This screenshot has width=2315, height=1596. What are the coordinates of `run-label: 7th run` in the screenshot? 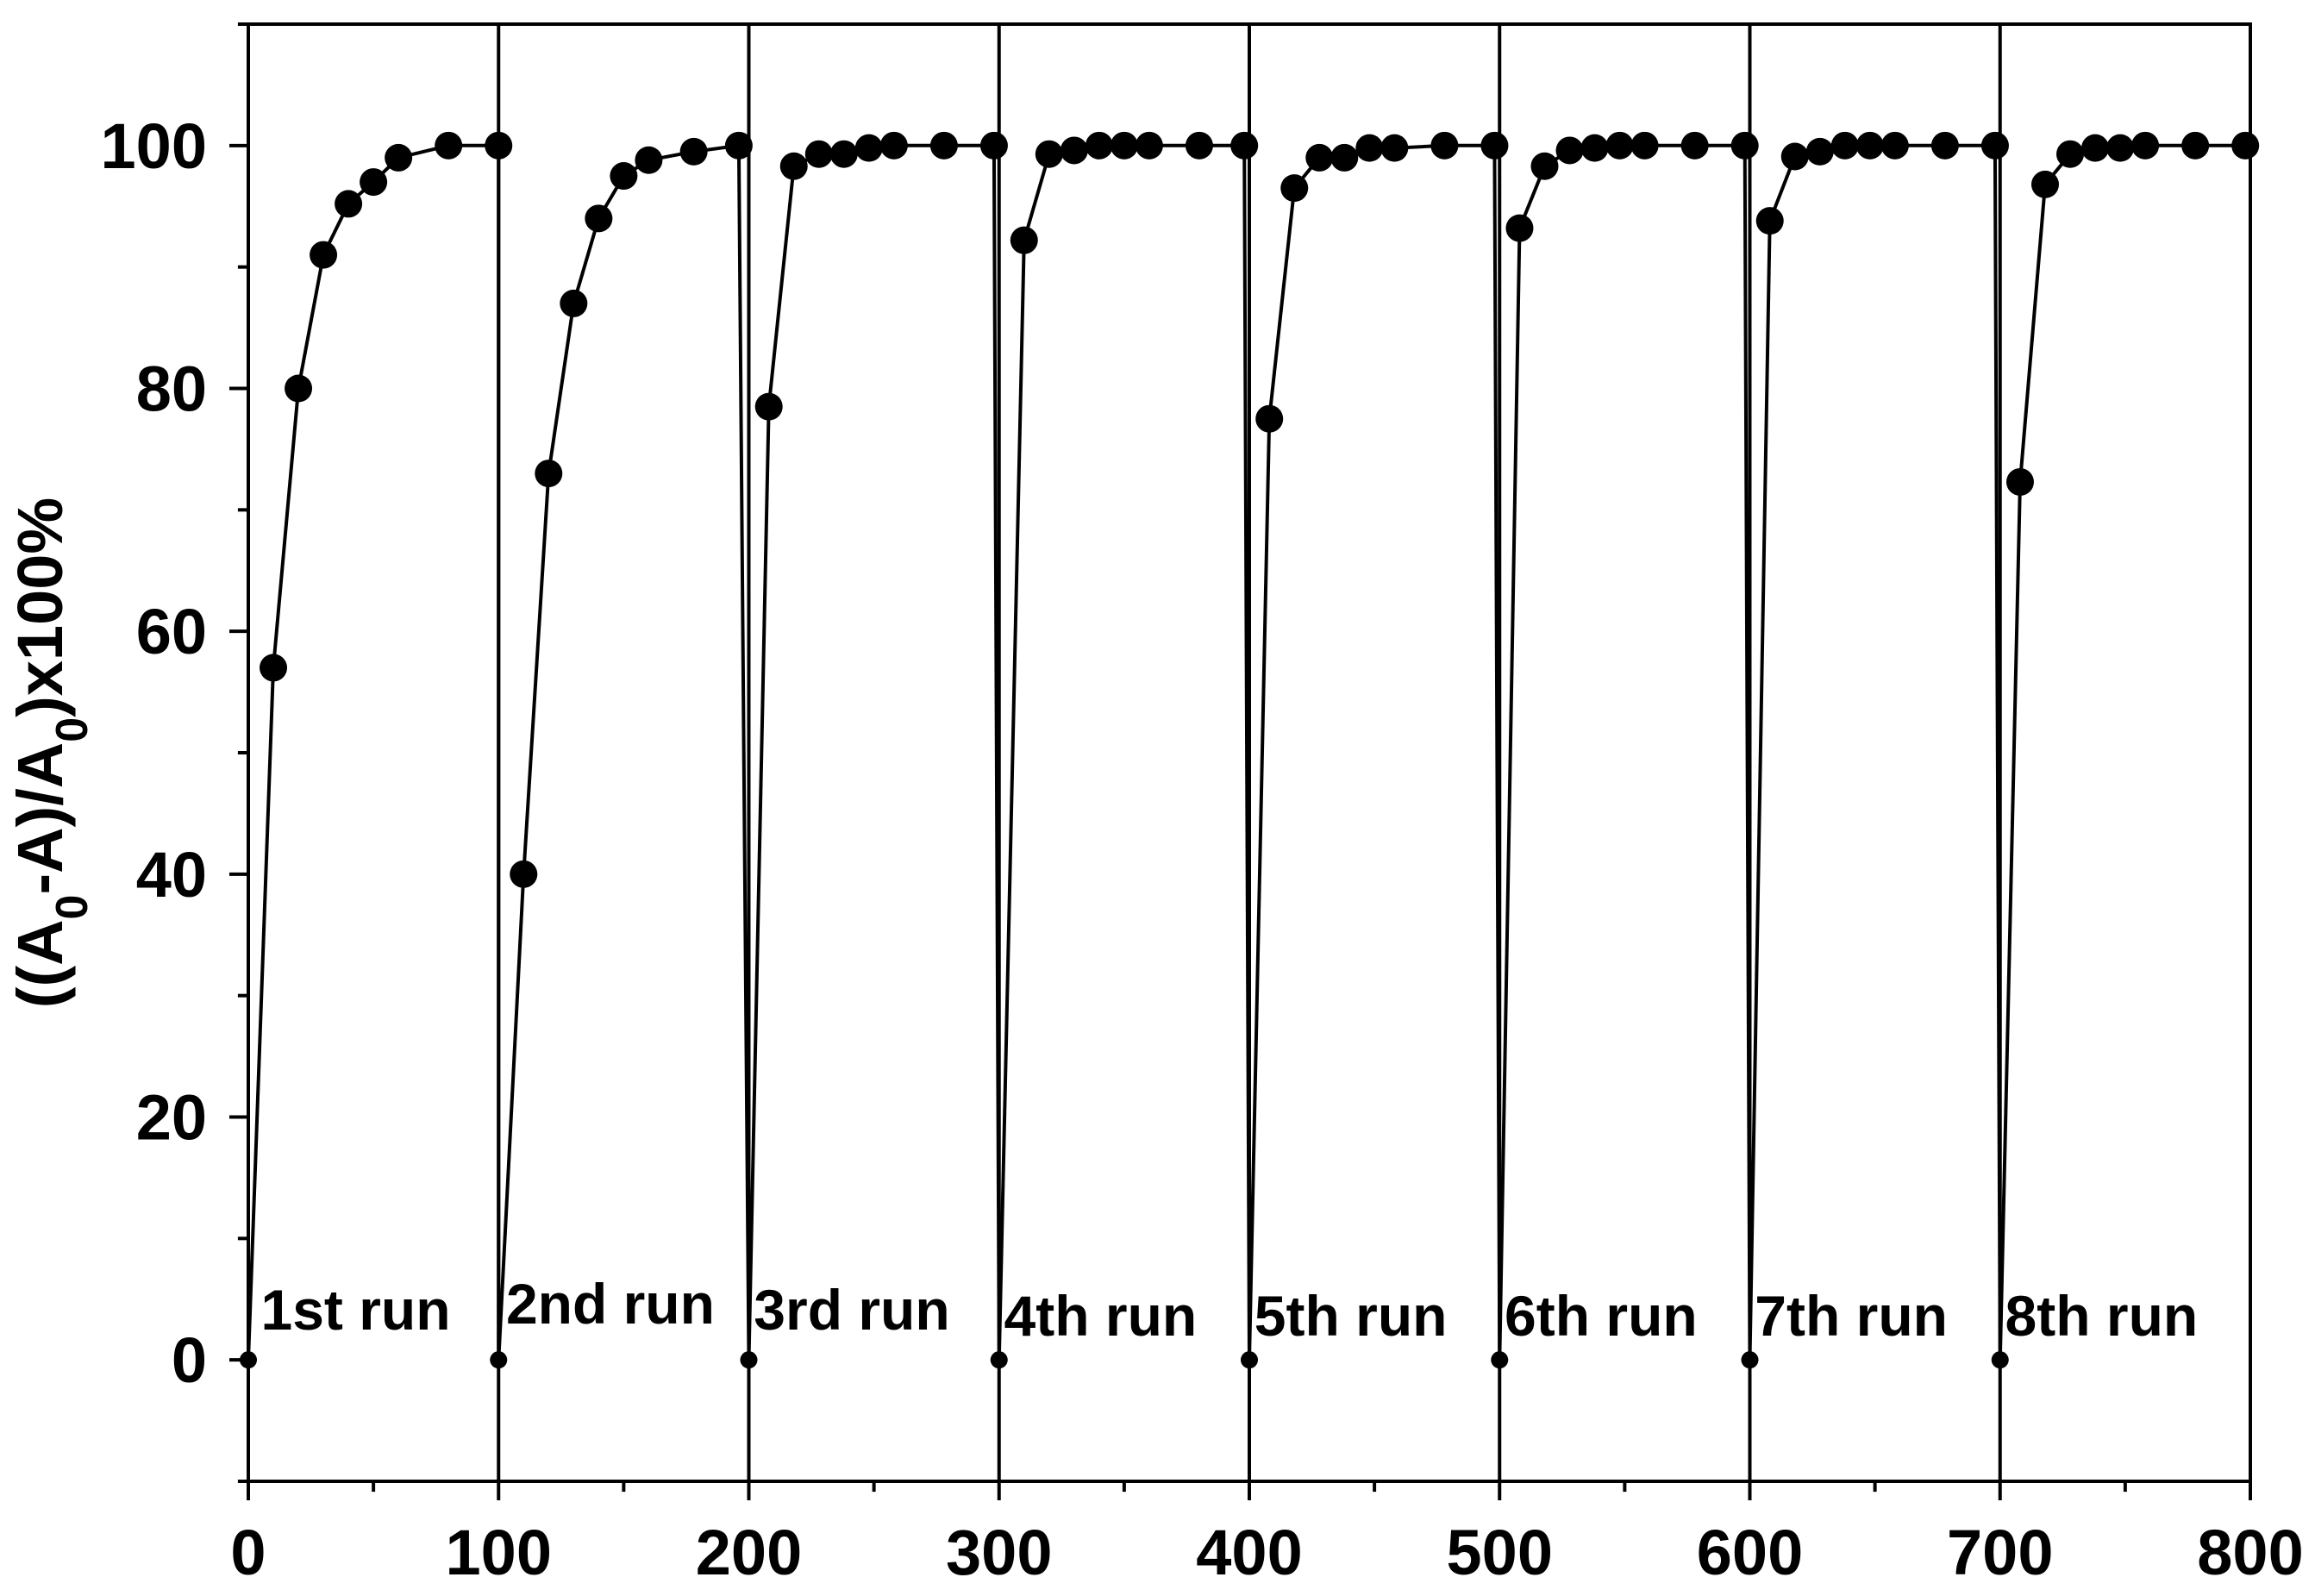 It's located at (1852, 1316).